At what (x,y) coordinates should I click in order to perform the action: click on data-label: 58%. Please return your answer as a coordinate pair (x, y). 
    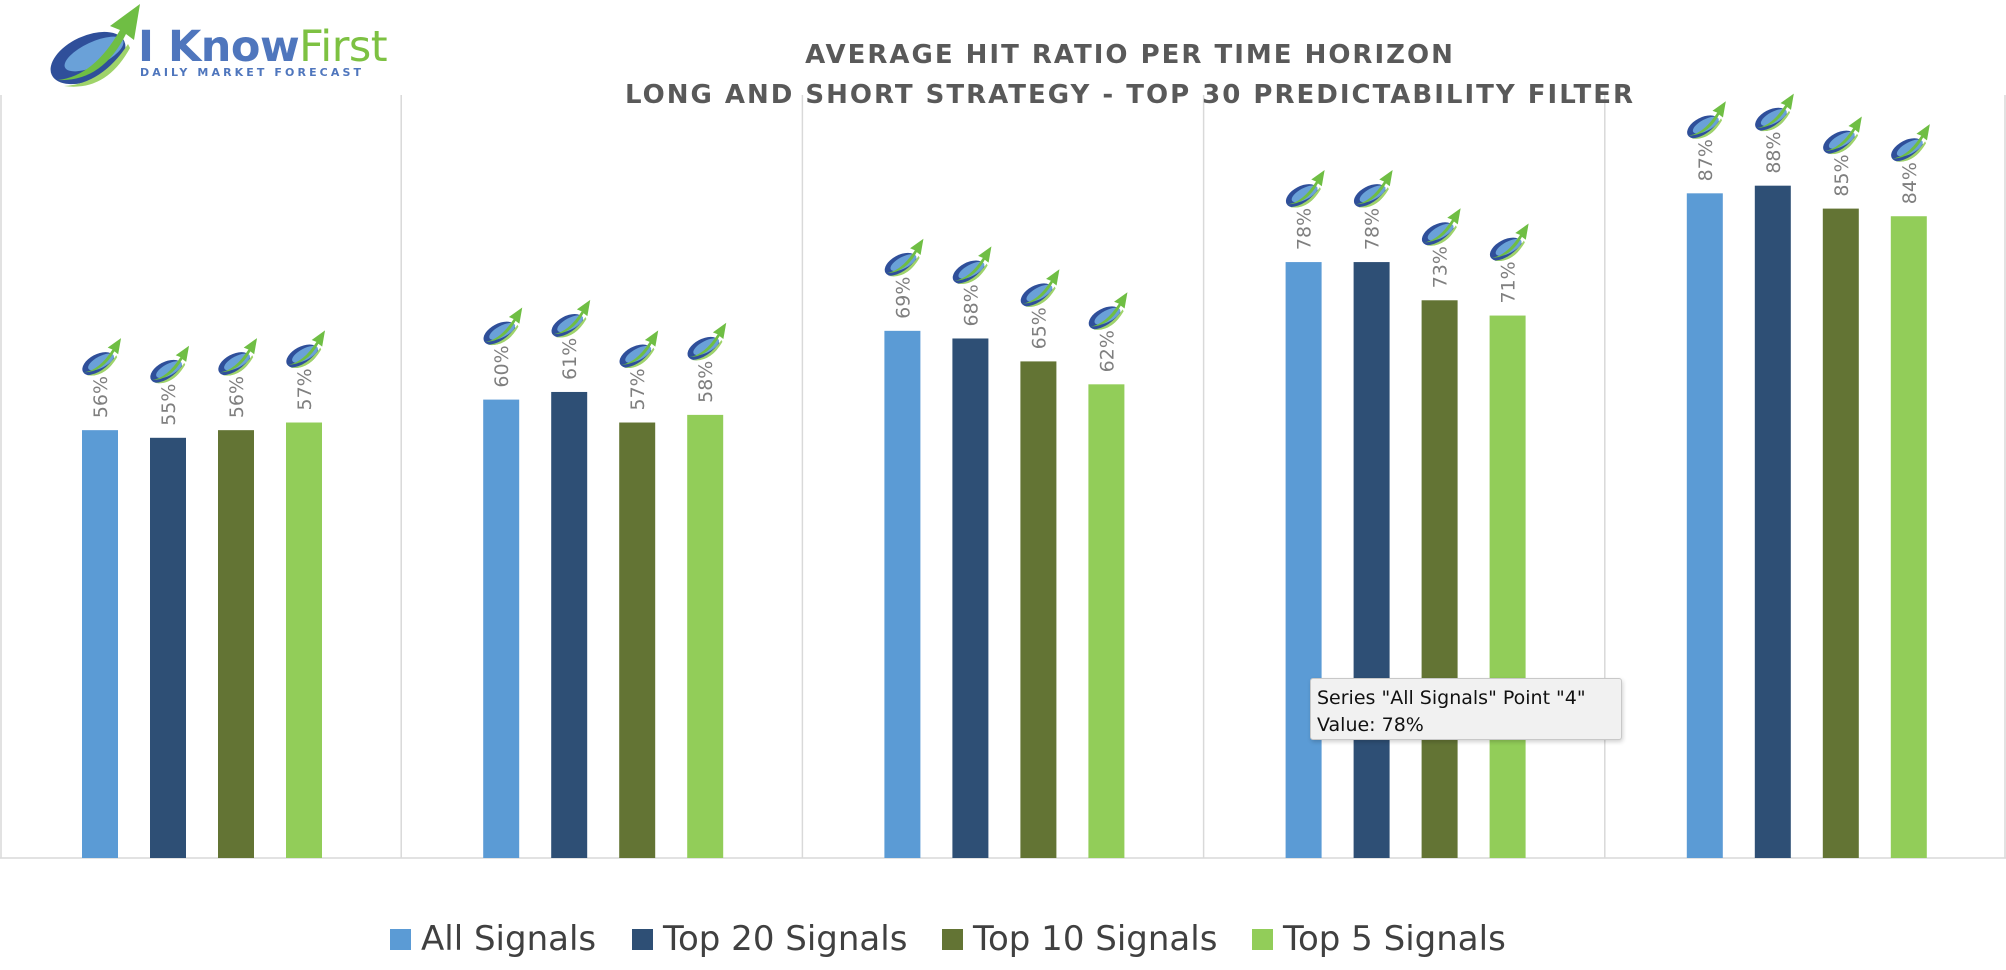
    Looking at the image, I should click on (706, 382).